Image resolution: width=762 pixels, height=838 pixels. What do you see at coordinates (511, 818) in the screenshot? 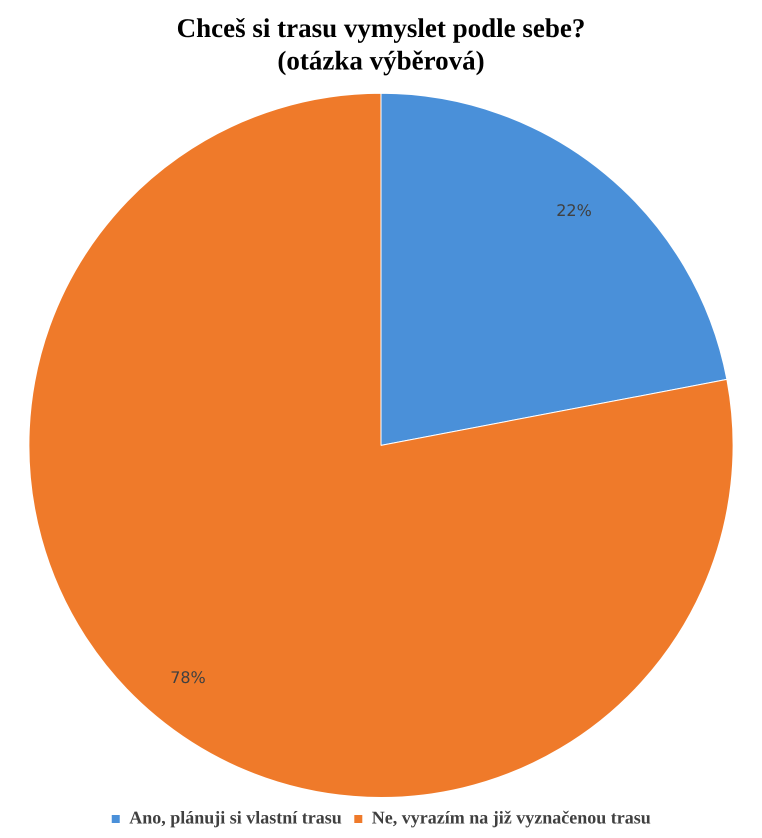
I see `legend-label: Ne, vyrazím na již vyznačenou trasu` at bounding box center [511, 818].